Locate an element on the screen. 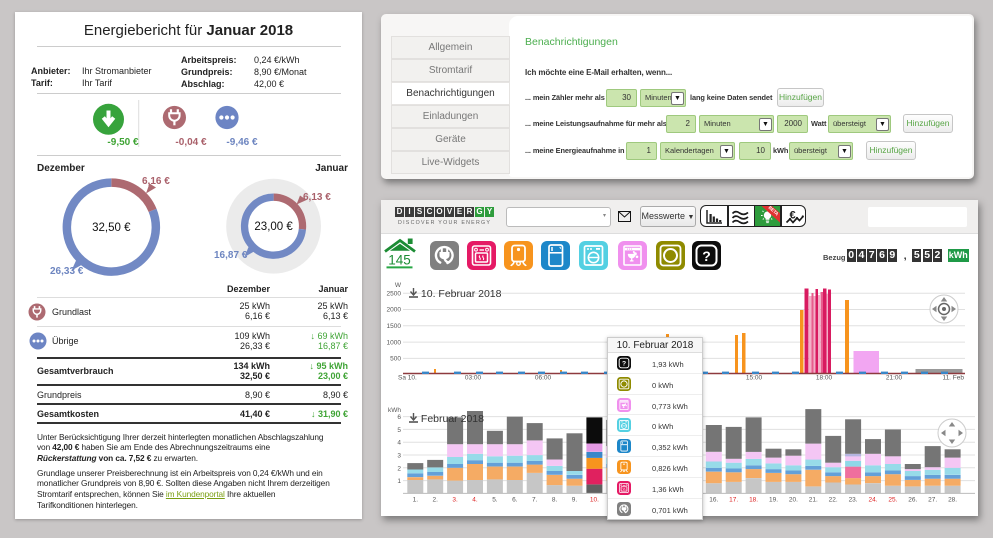  svg-text: 9. is located at coordinates (575, 500).